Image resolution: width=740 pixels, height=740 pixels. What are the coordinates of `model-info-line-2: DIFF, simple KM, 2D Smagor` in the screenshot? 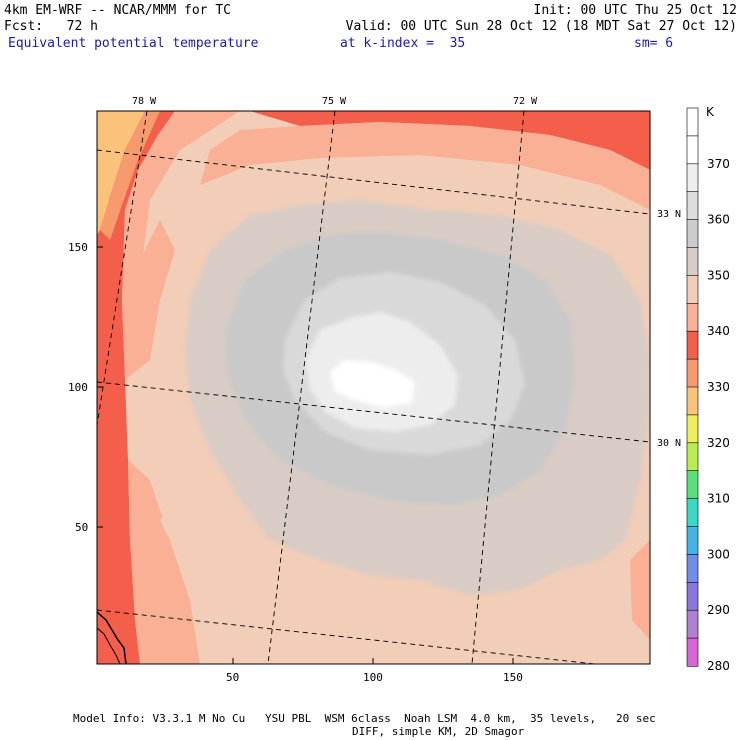 It's located at (438, 731).